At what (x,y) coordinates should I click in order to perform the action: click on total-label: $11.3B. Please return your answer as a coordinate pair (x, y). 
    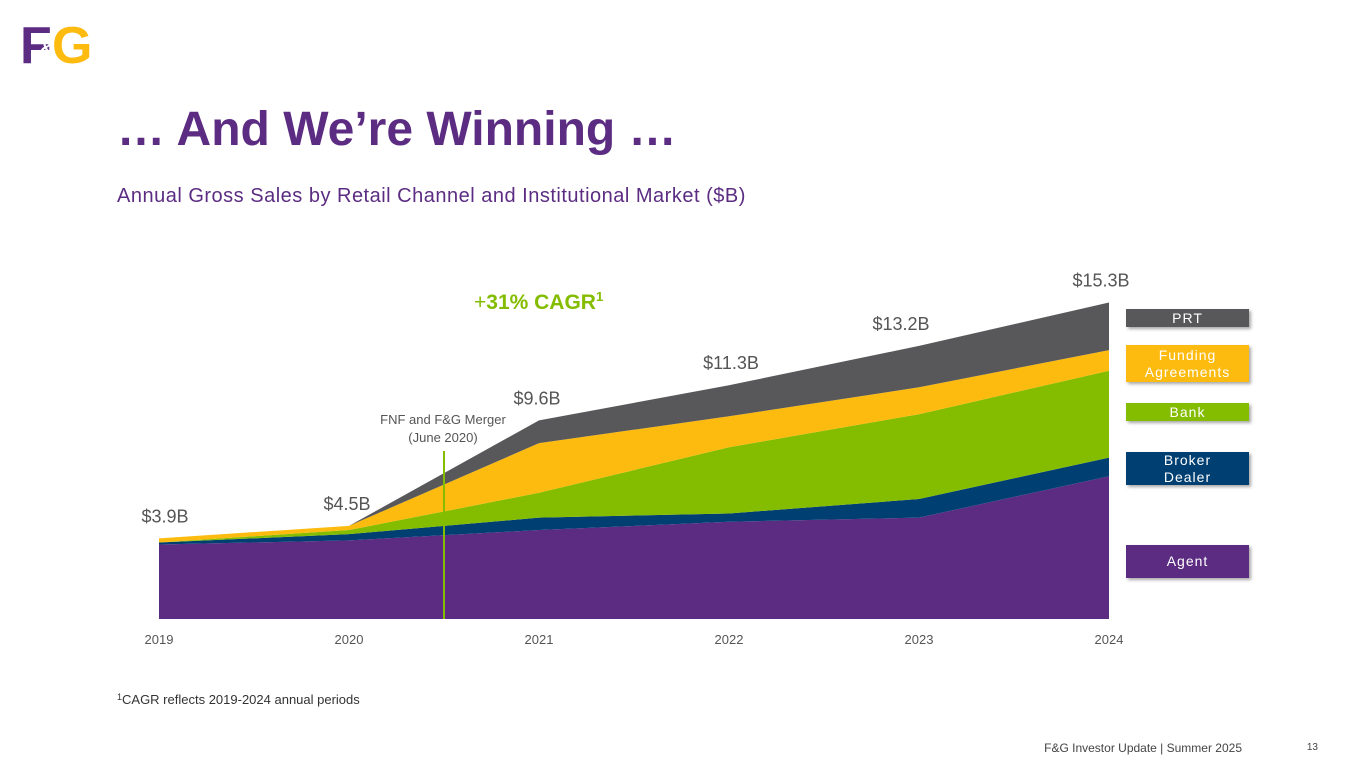
    Looking at the image, I should click on (731, 363).